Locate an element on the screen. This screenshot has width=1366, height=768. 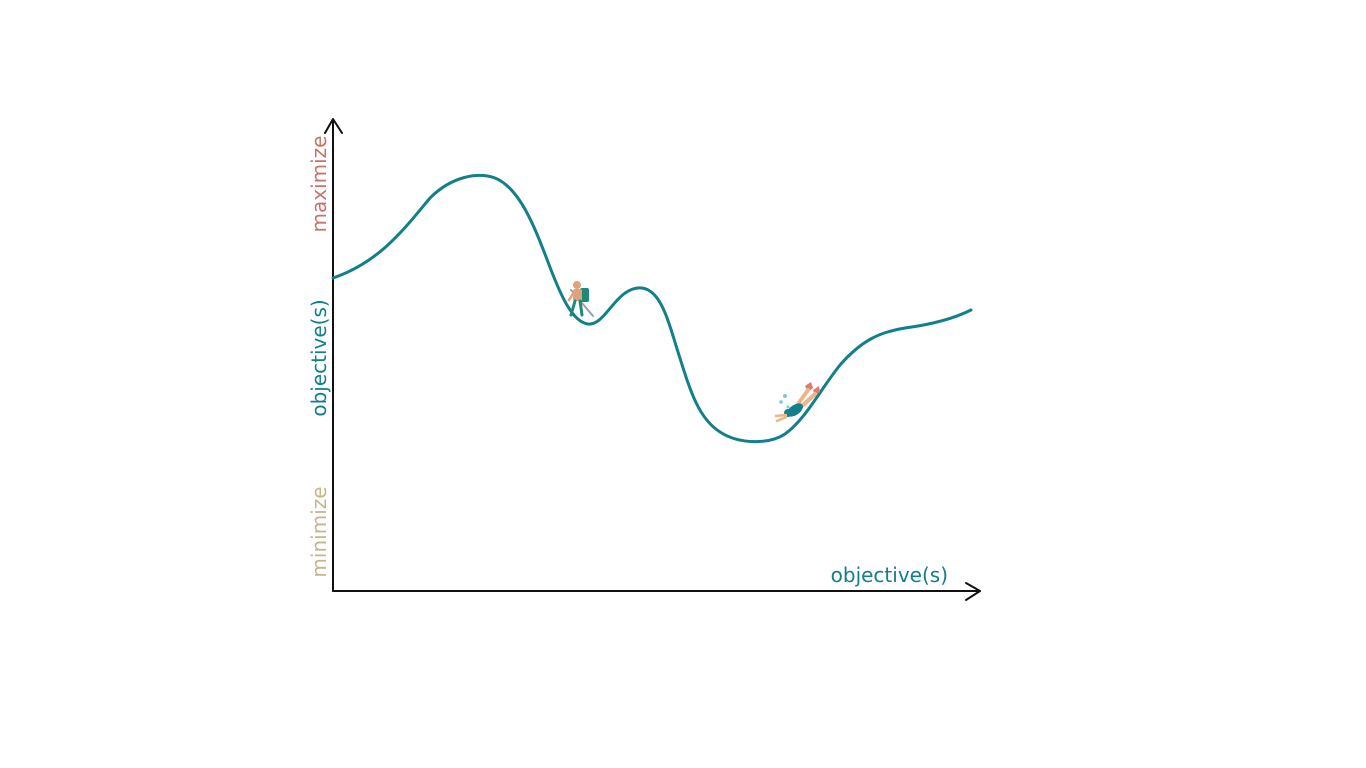
y-axis-label-objective: objective(s) is located at coordinates (319, 357).